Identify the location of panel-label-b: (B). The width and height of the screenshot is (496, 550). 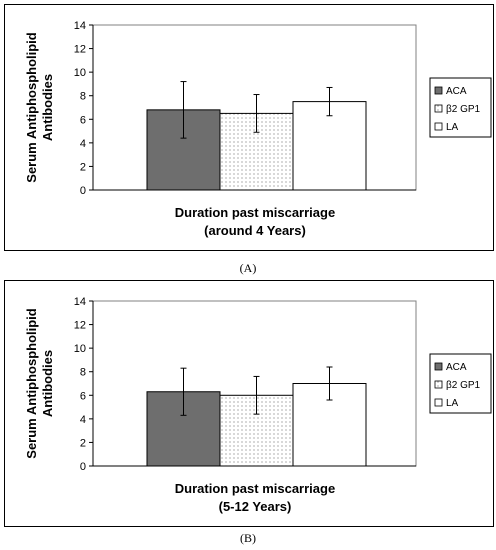
(248, 538).